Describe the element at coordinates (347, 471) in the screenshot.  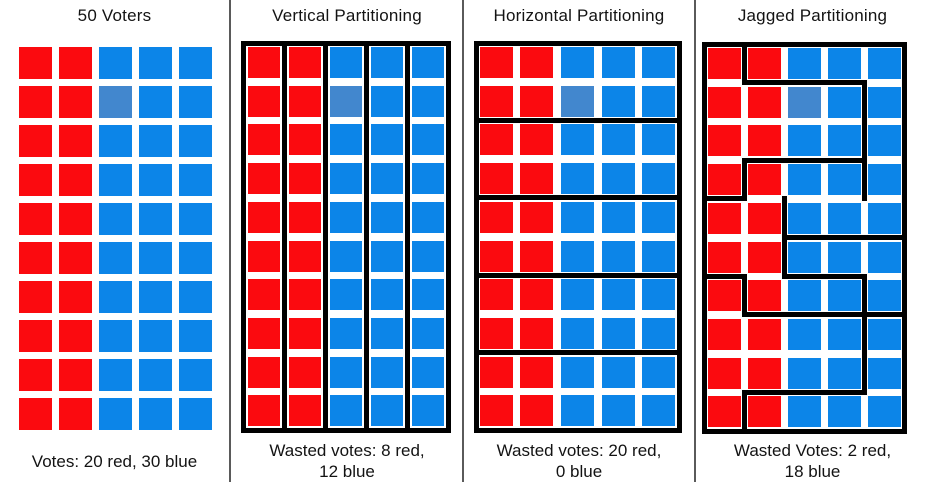
I see `caption-line: 12 blue` at that location.